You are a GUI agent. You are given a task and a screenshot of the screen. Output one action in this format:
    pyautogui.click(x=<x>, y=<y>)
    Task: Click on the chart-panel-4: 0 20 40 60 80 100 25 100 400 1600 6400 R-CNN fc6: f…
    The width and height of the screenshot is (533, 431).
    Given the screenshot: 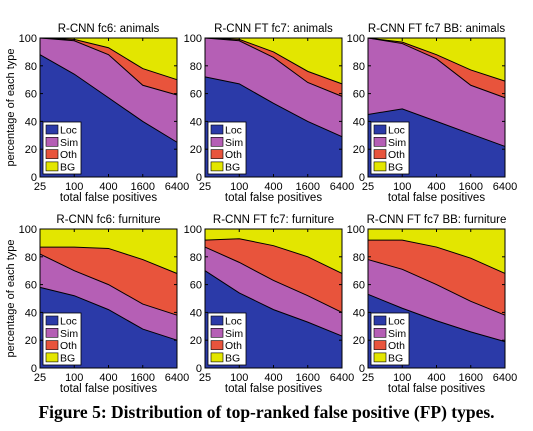 What is the action you would take?
    pyautogui.click(x=97, y=304)
    